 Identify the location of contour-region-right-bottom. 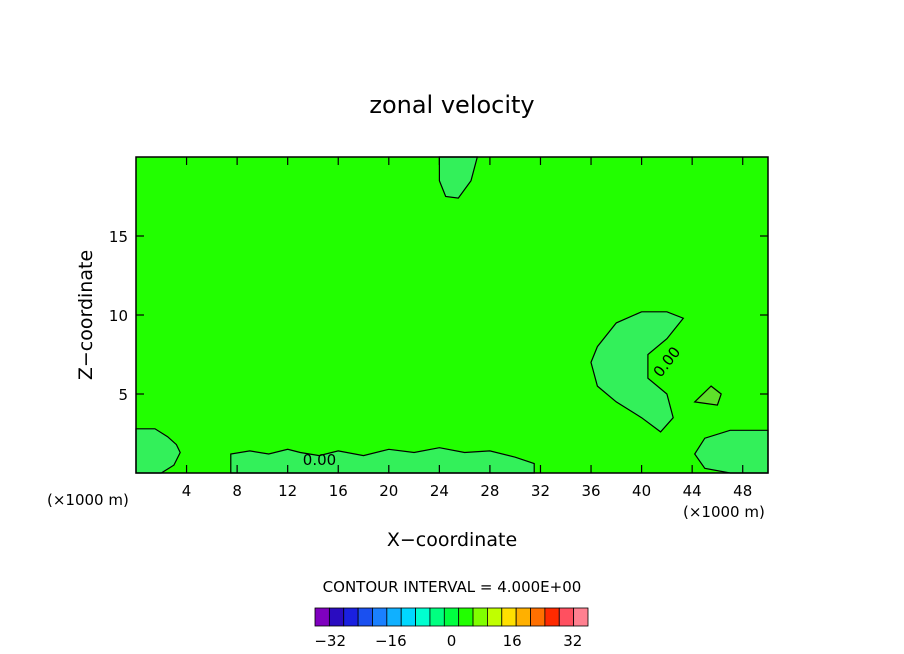
(731, 451).